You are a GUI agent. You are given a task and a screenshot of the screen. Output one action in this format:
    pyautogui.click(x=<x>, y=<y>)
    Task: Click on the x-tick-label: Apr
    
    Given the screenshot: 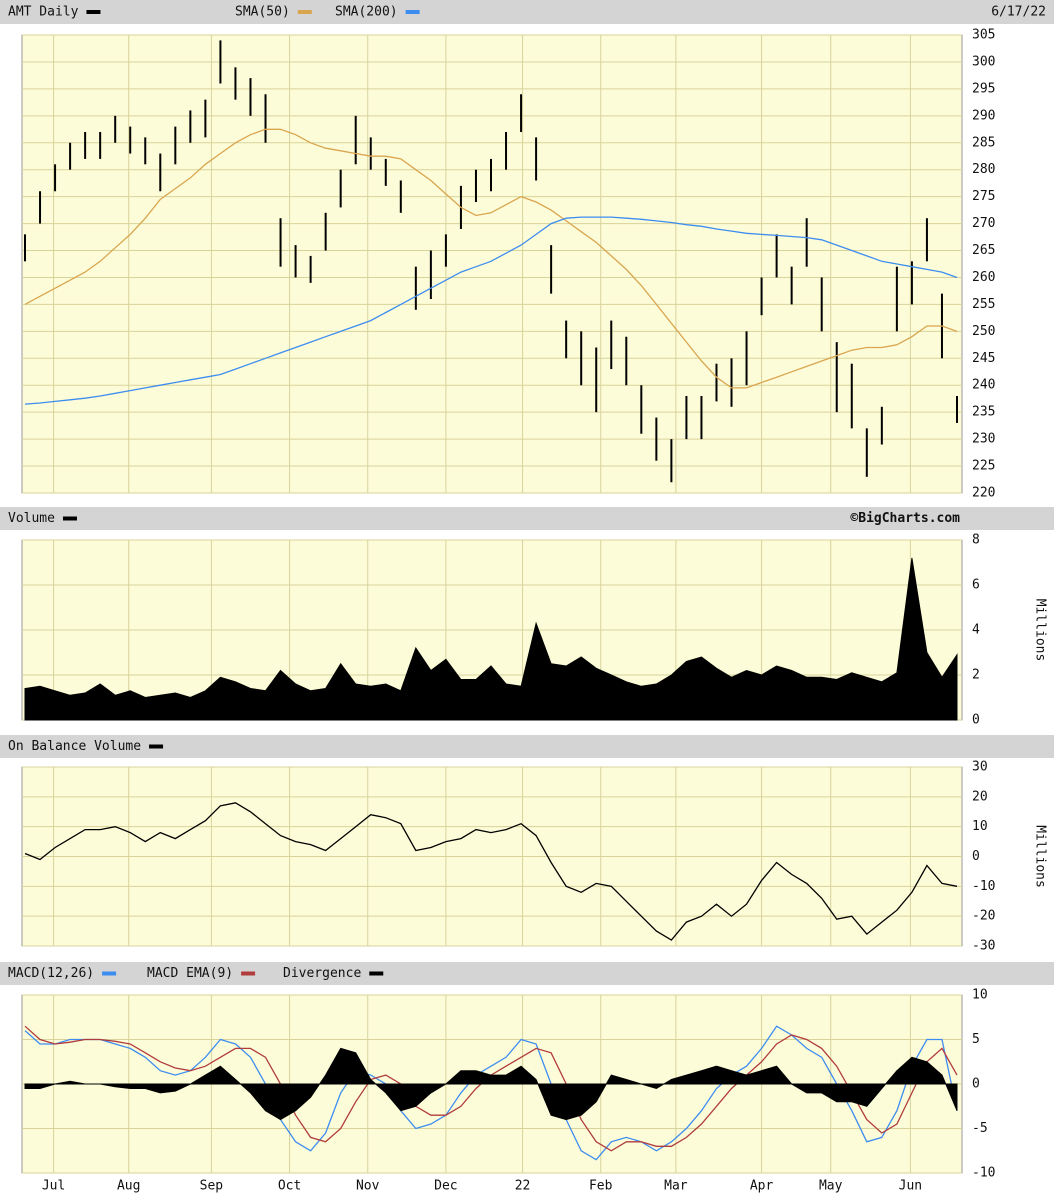 What is the action you would take?
    pyautogui.click(x=762, y=1186)
    